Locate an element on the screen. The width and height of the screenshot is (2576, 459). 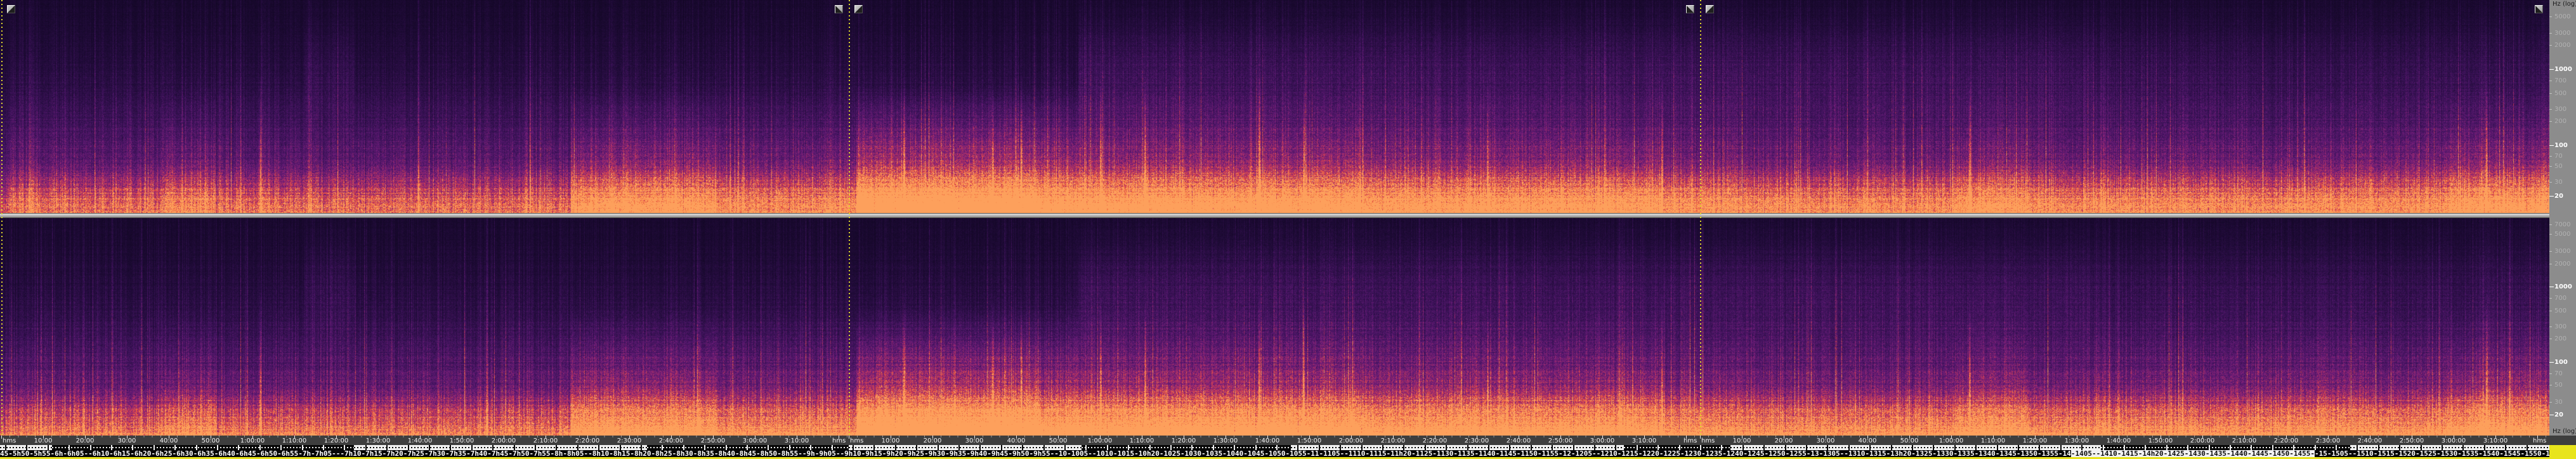
label-track-markers is located at coordinates (1274, 447).